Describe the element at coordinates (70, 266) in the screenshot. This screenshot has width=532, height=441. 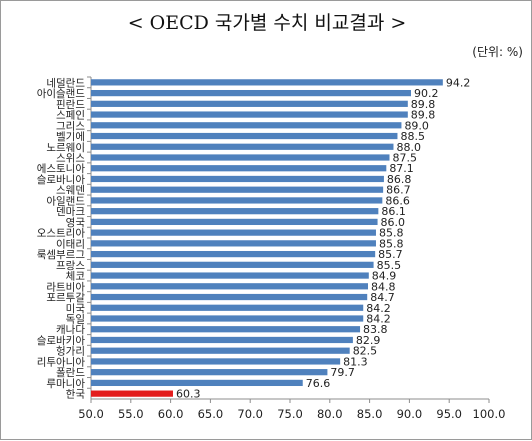
I see `category-label: 프랑스` at that location.